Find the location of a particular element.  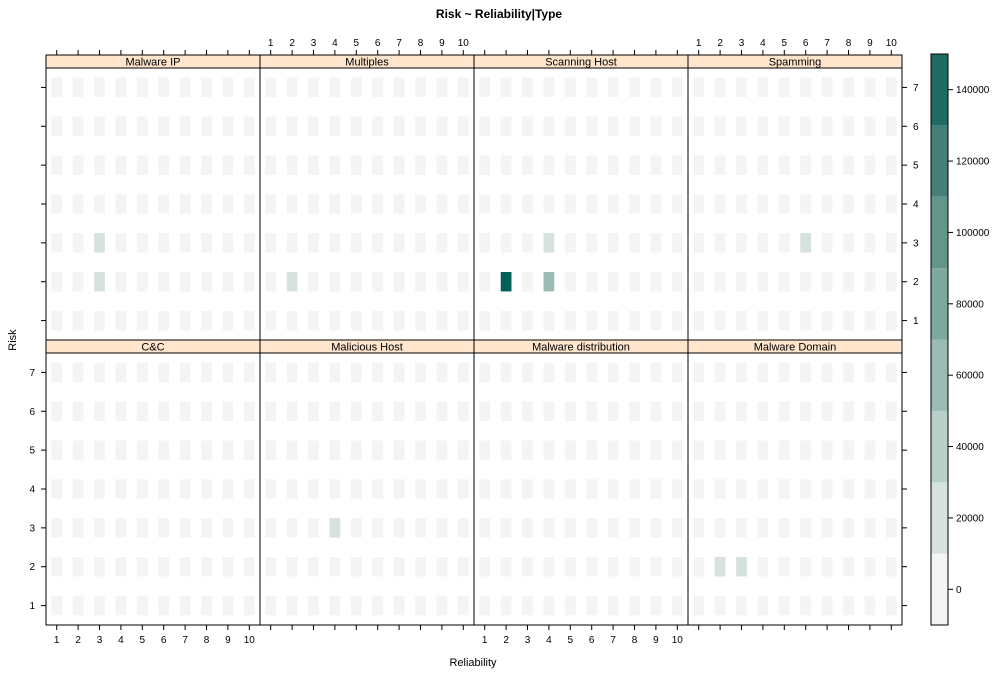

y-tick-label: 5 is located at coordinates (32, 451).